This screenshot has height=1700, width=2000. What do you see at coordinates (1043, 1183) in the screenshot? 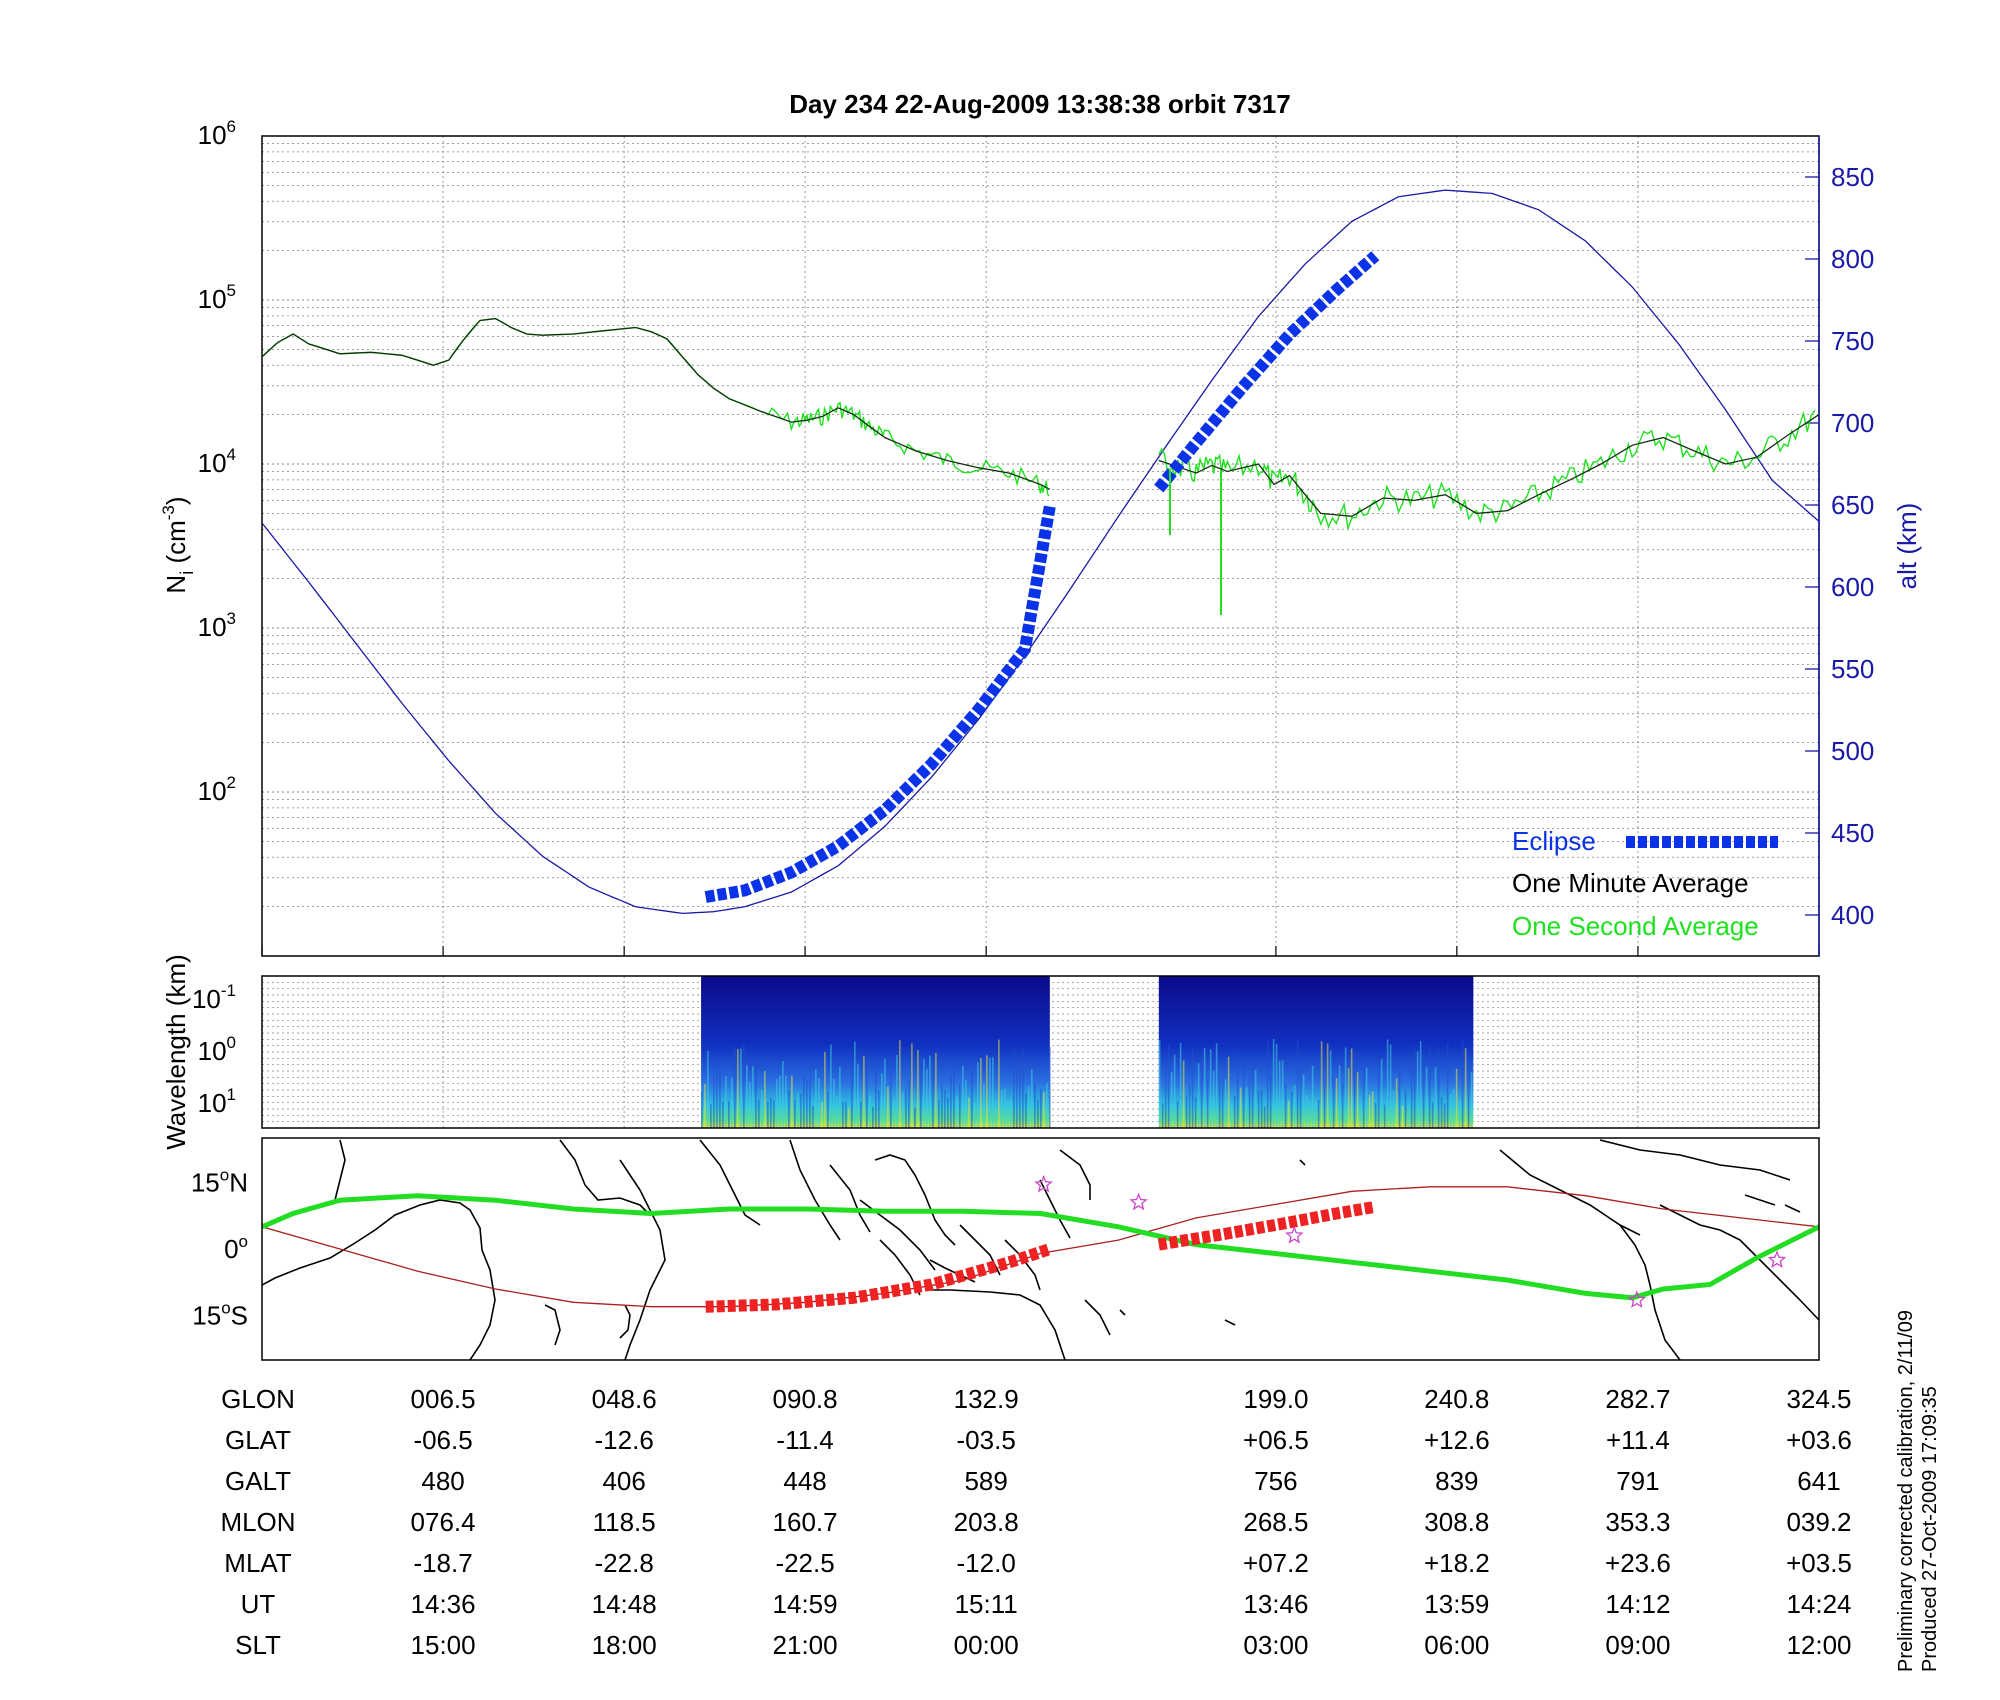
I see `map-star` at bounding box center [1043, 1183].